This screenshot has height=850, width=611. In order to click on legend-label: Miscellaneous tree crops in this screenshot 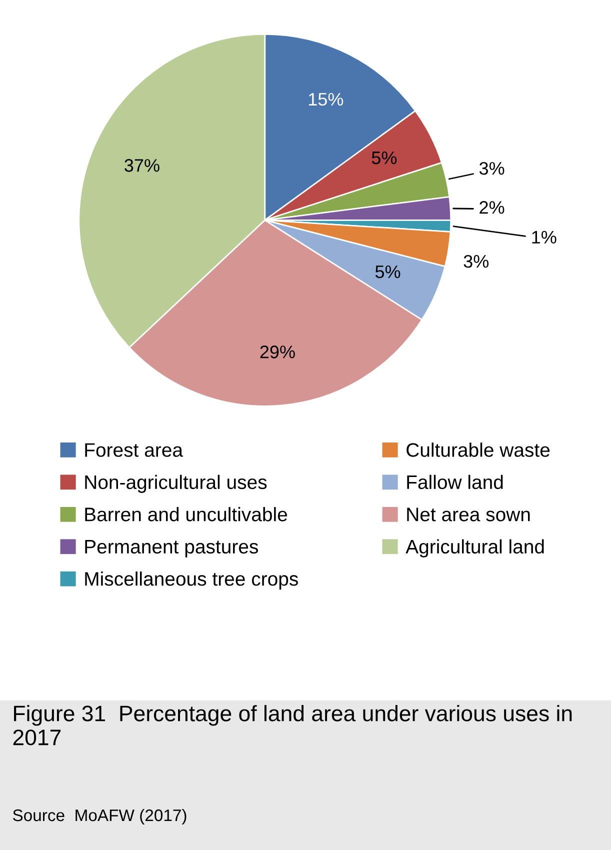, I will do `click(191, 581)`.